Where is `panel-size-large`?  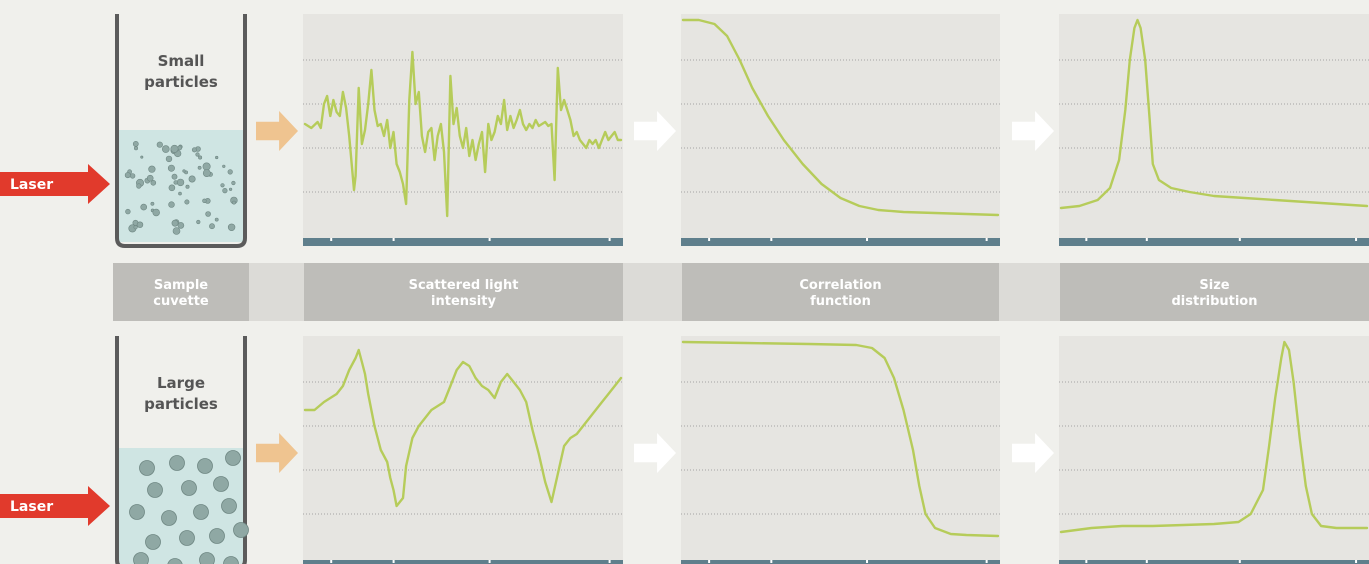
panel-size-large is located at coordinates (1214, 450).